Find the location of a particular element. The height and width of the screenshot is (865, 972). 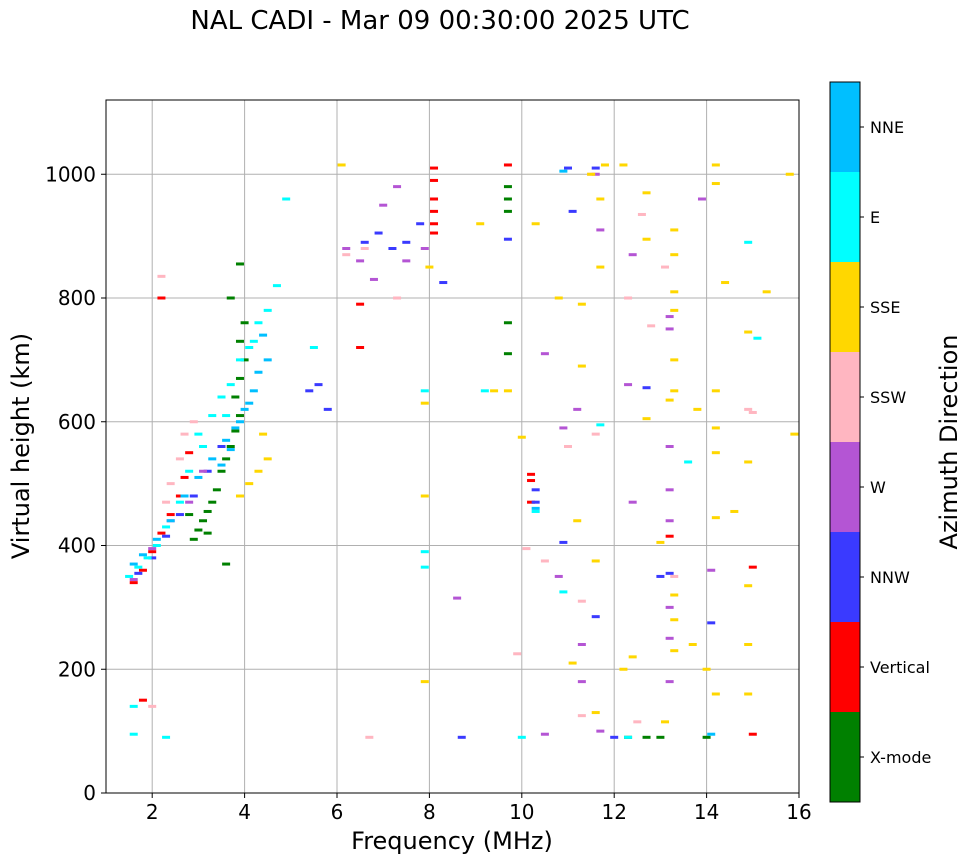

x-tick-label: 8 is located at coordinates (429, 812).